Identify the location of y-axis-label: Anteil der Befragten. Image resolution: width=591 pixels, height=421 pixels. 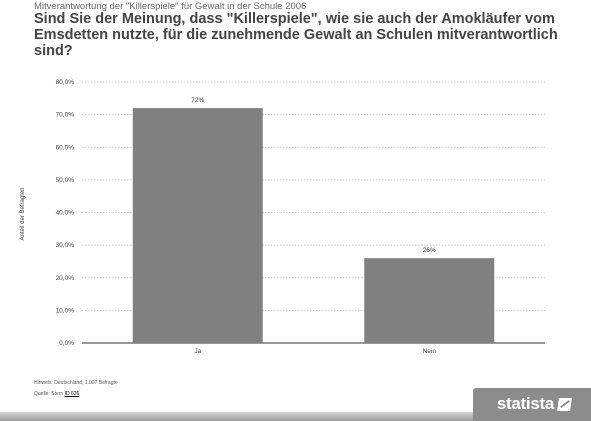
(23, 213).